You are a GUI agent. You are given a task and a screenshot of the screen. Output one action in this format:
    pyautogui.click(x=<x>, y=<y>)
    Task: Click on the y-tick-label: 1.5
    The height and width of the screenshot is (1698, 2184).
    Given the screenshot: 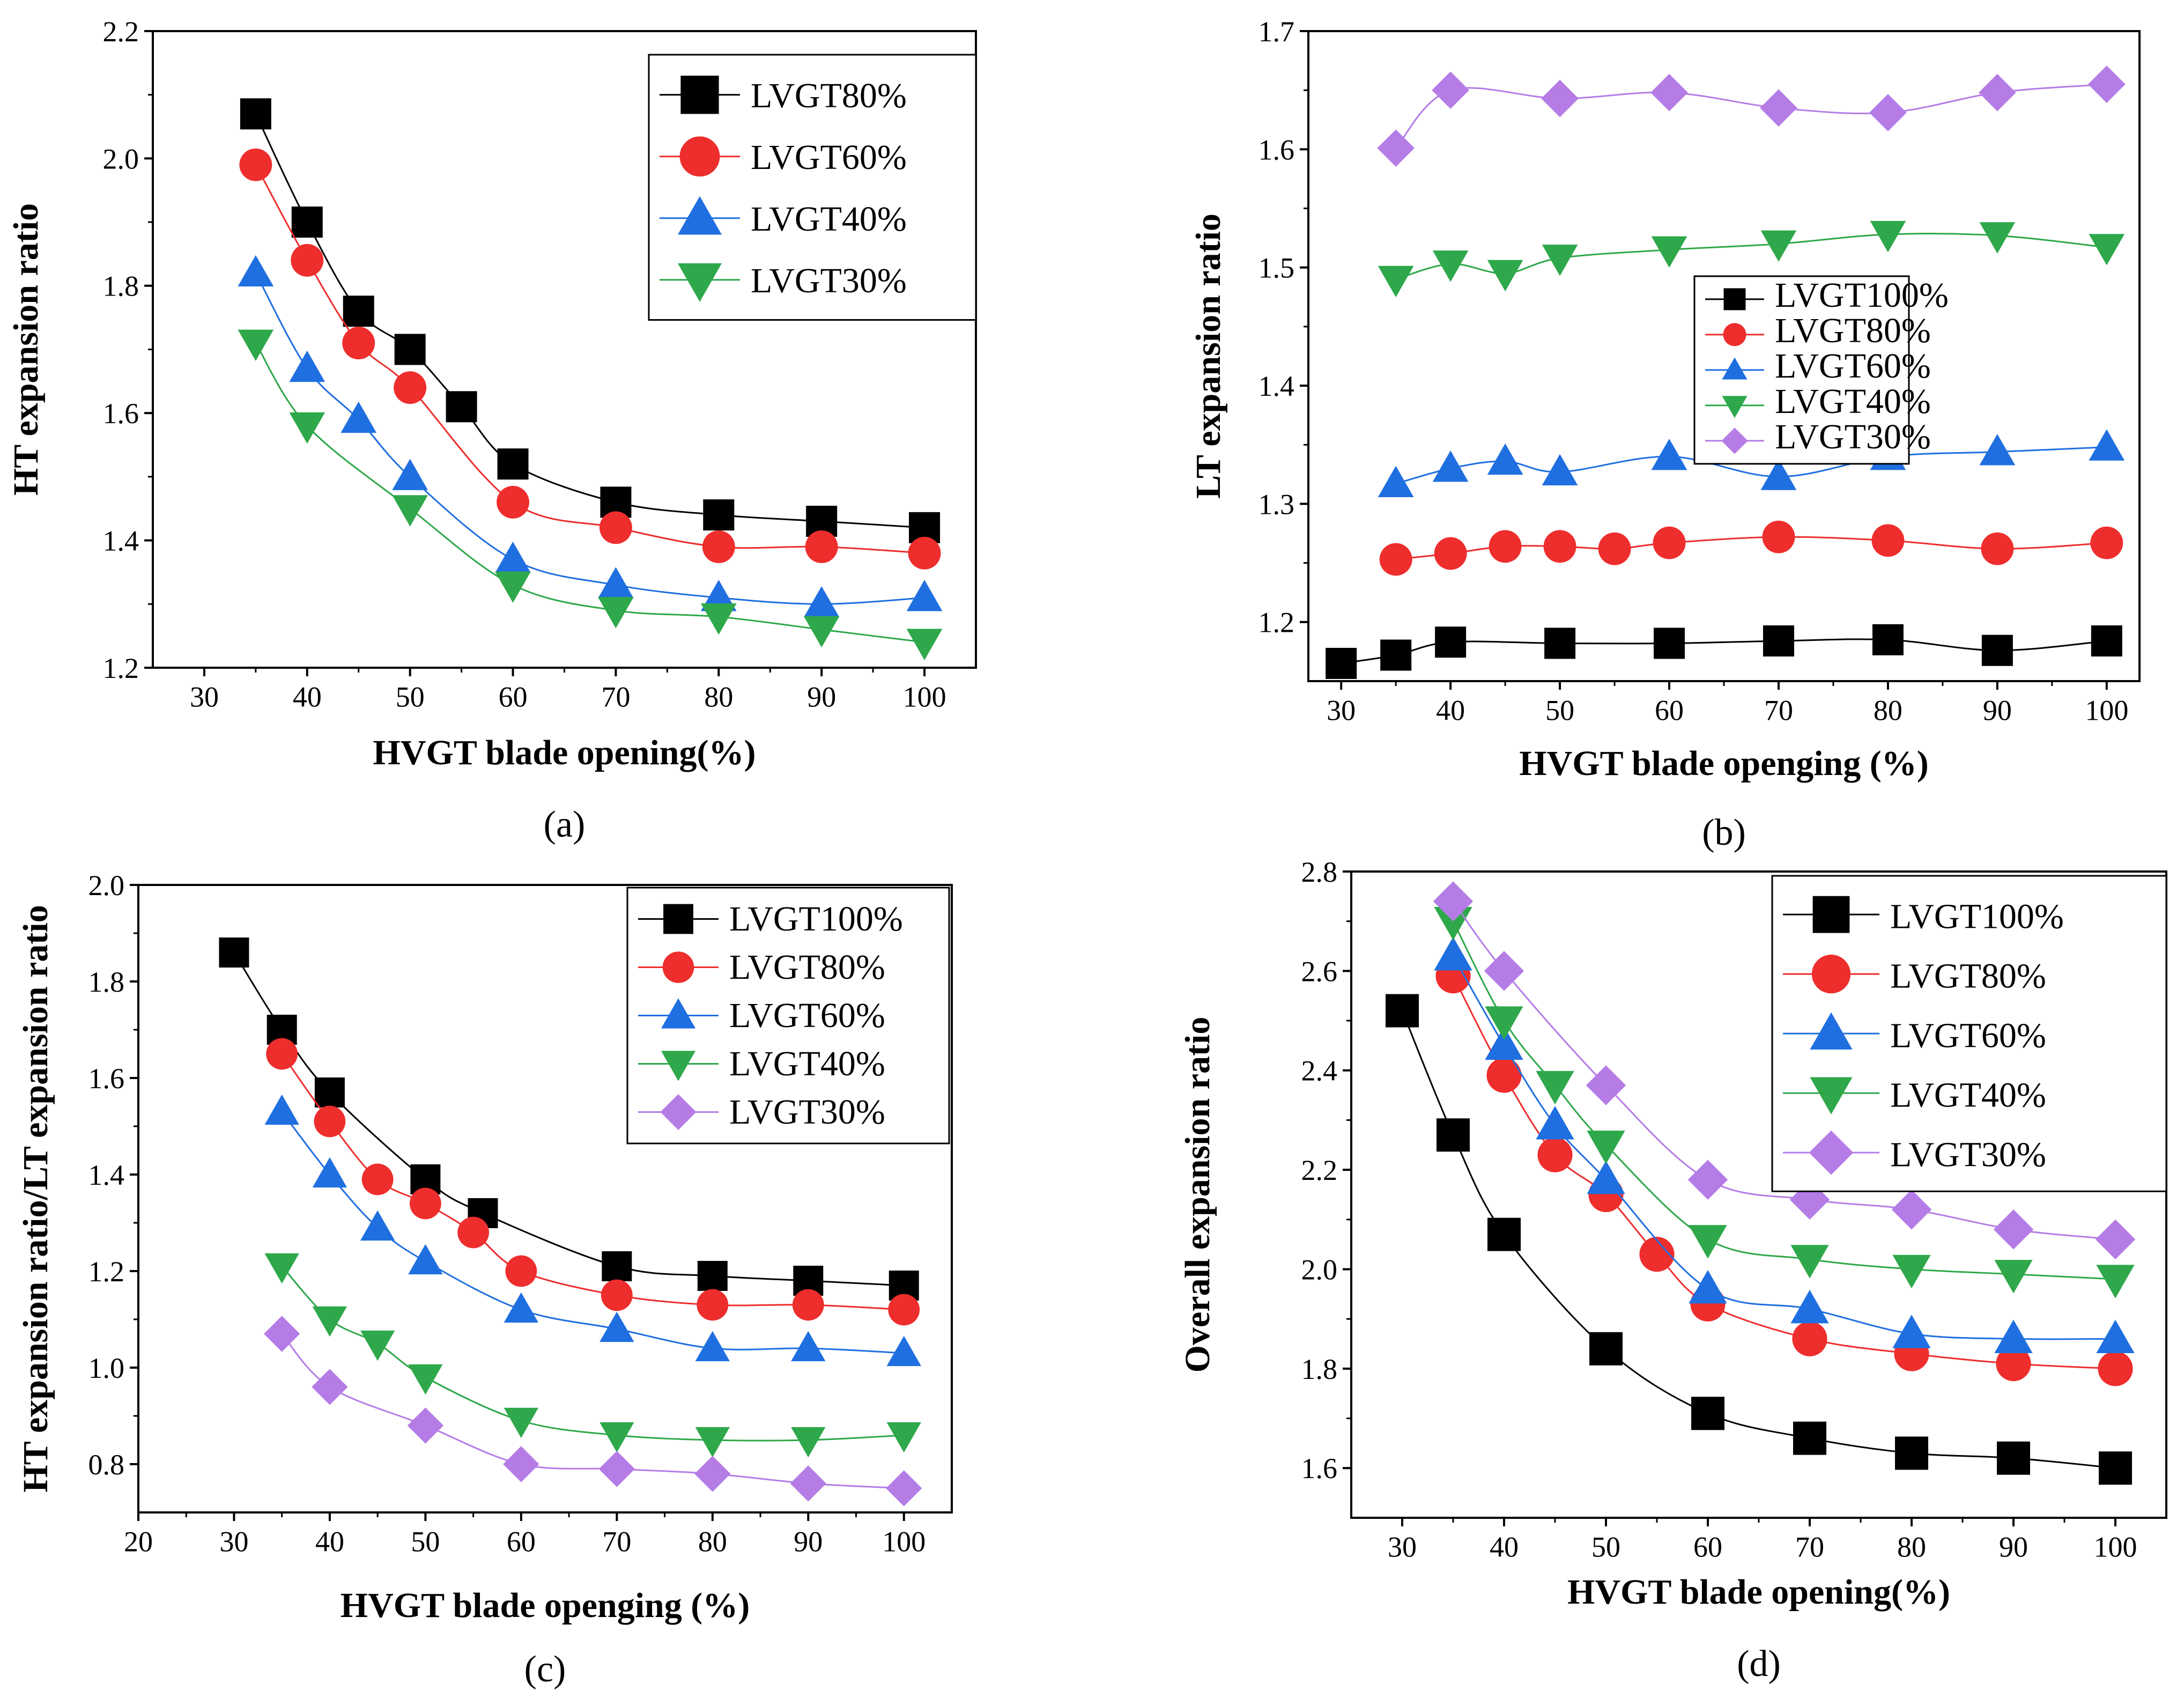 What is the action you would take?
    pyautogui.click(x=1276, y=268)
    